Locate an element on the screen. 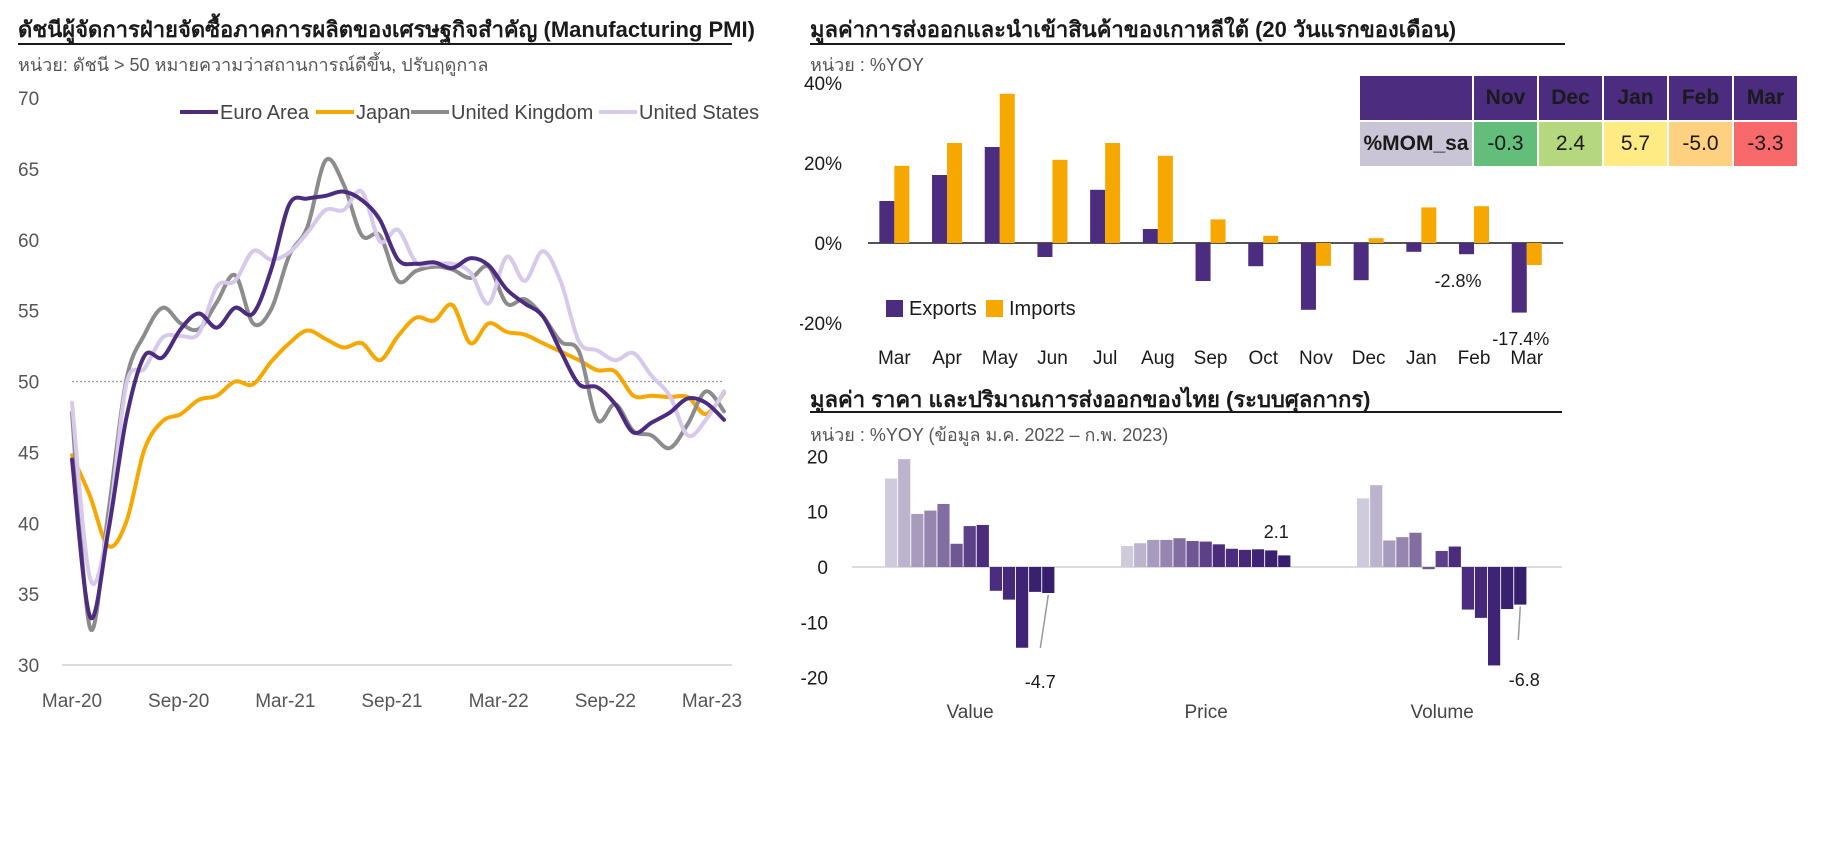 This screenshot has width=1826, height=852. thai-export-bar-chart: -20 -10 0 10 20 Value Price Volume -4.7 2.1 -6.8 is located at coordinates (1181, 585).